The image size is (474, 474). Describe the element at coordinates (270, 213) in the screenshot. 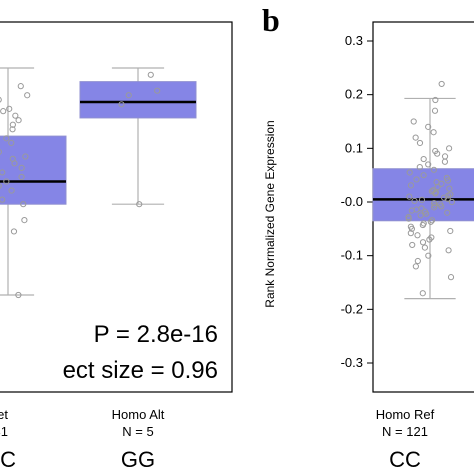

I see `right-y-axis-label: Rank Normalized Gene Expression` at that location.